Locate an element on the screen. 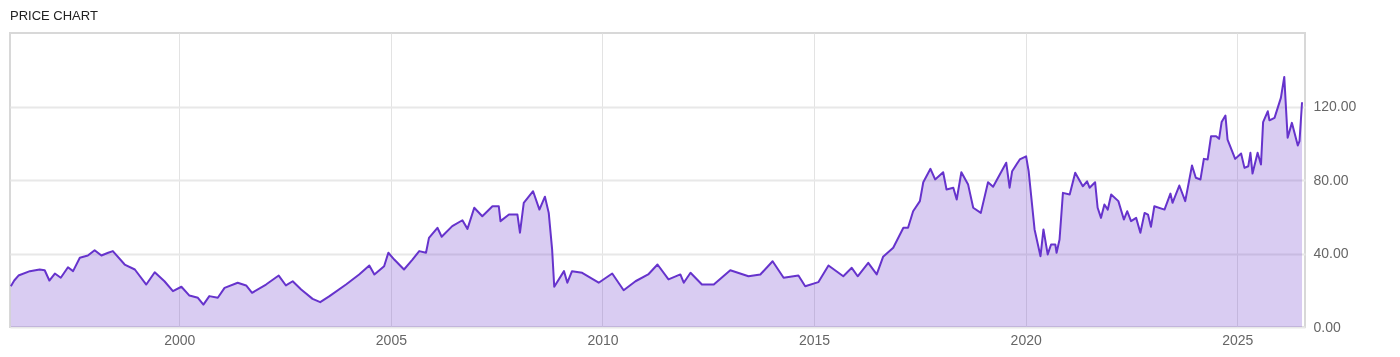 Image resolution: width=1400 pixels, height=357 pixels. x-tick-label: 2010 is located at coordinates (603, 339).